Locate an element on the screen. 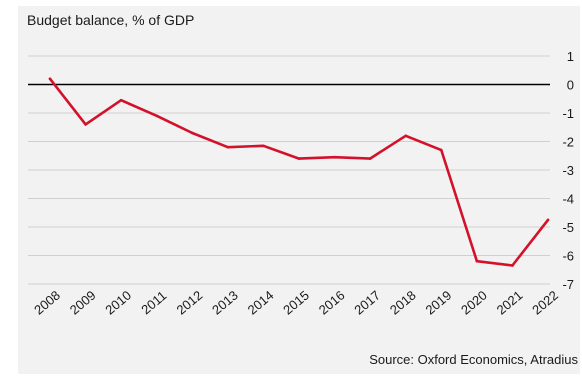  y-tick-label: -4 is located at coordinates (568, 199).